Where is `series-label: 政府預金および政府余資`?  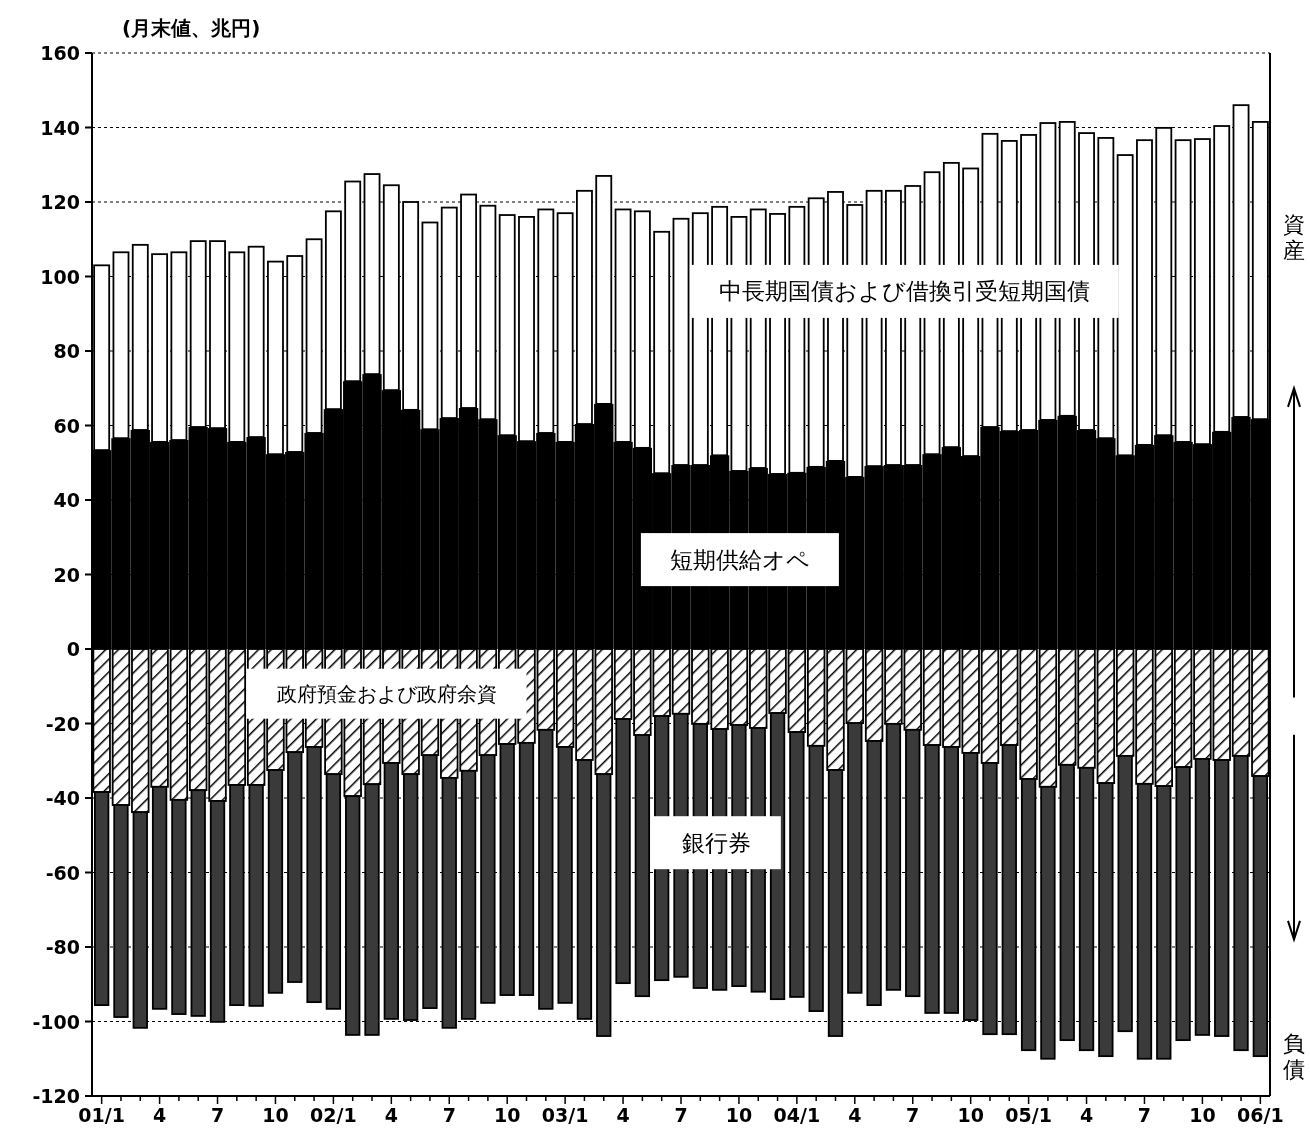 series-label: 政府預金および政府余資 is located at coordinates (386, 693).